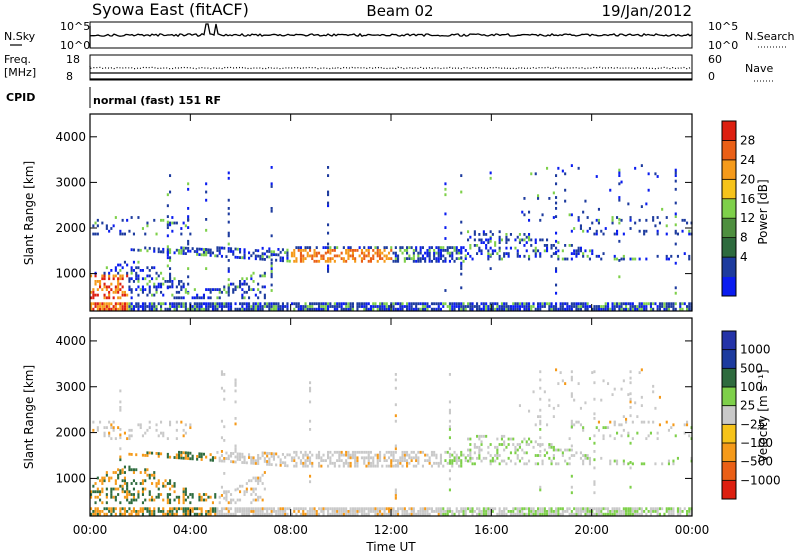 This screenshot has height=554, width=800. What do you see at coordinates (70, 478) in the screenshot?
I see `y-tick-label: 1000` at bounding box center [70, 478].